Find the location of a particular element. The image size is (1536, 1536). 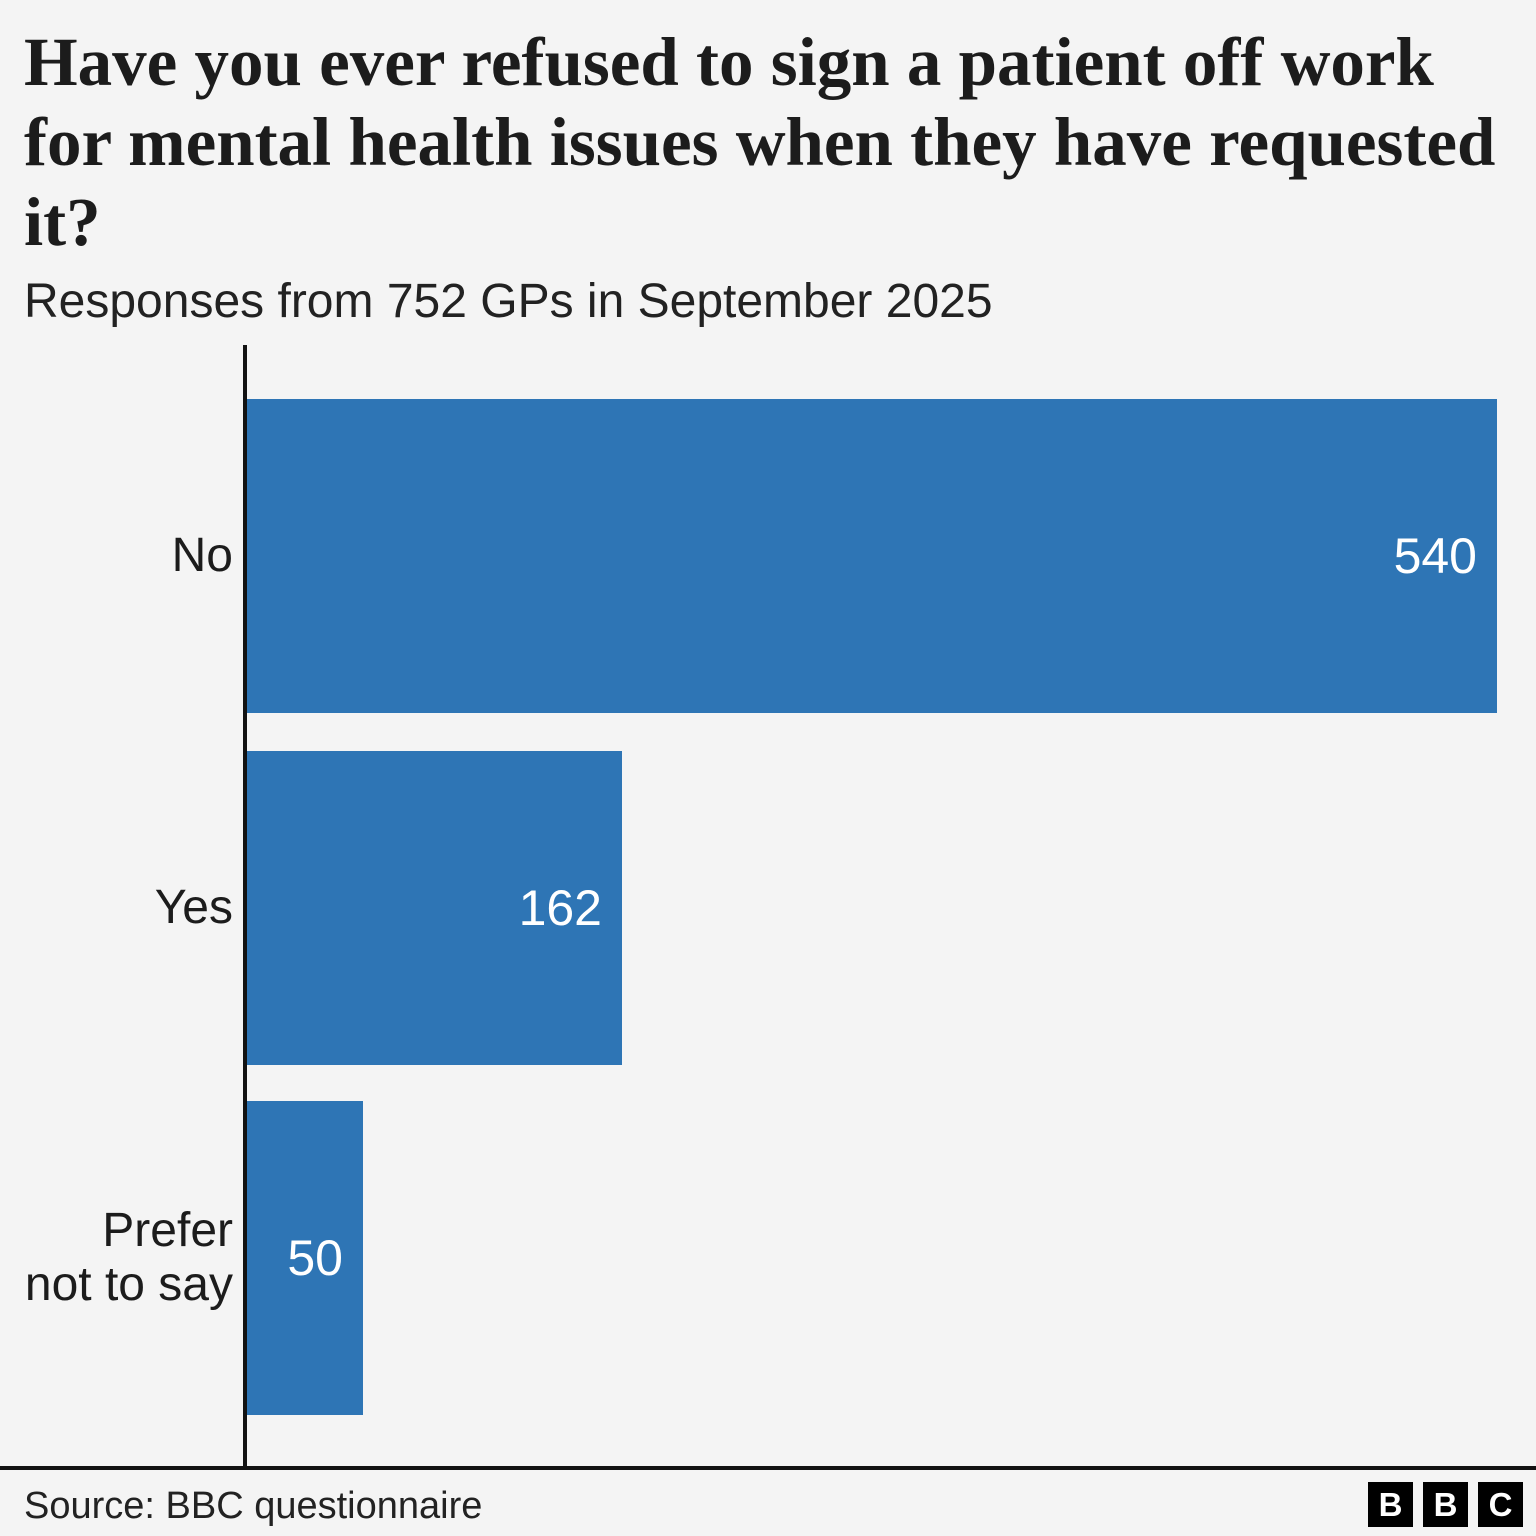

page-subtitle: Responses from 752 GPs in September 2025 is located at coordinates (508, 301).